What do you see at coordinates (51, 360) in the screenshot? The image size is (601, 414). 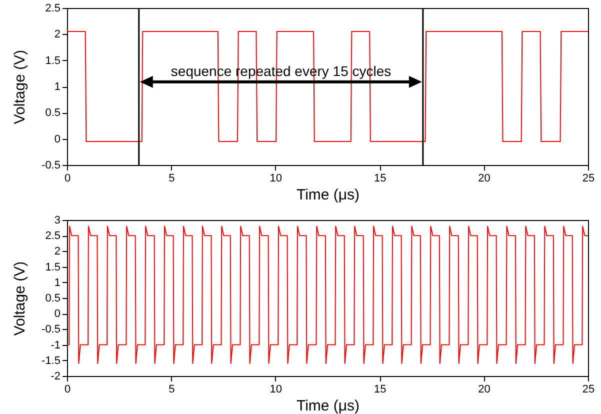 I see `y-tick-label: -1.5` at bounding box center [51, 360].